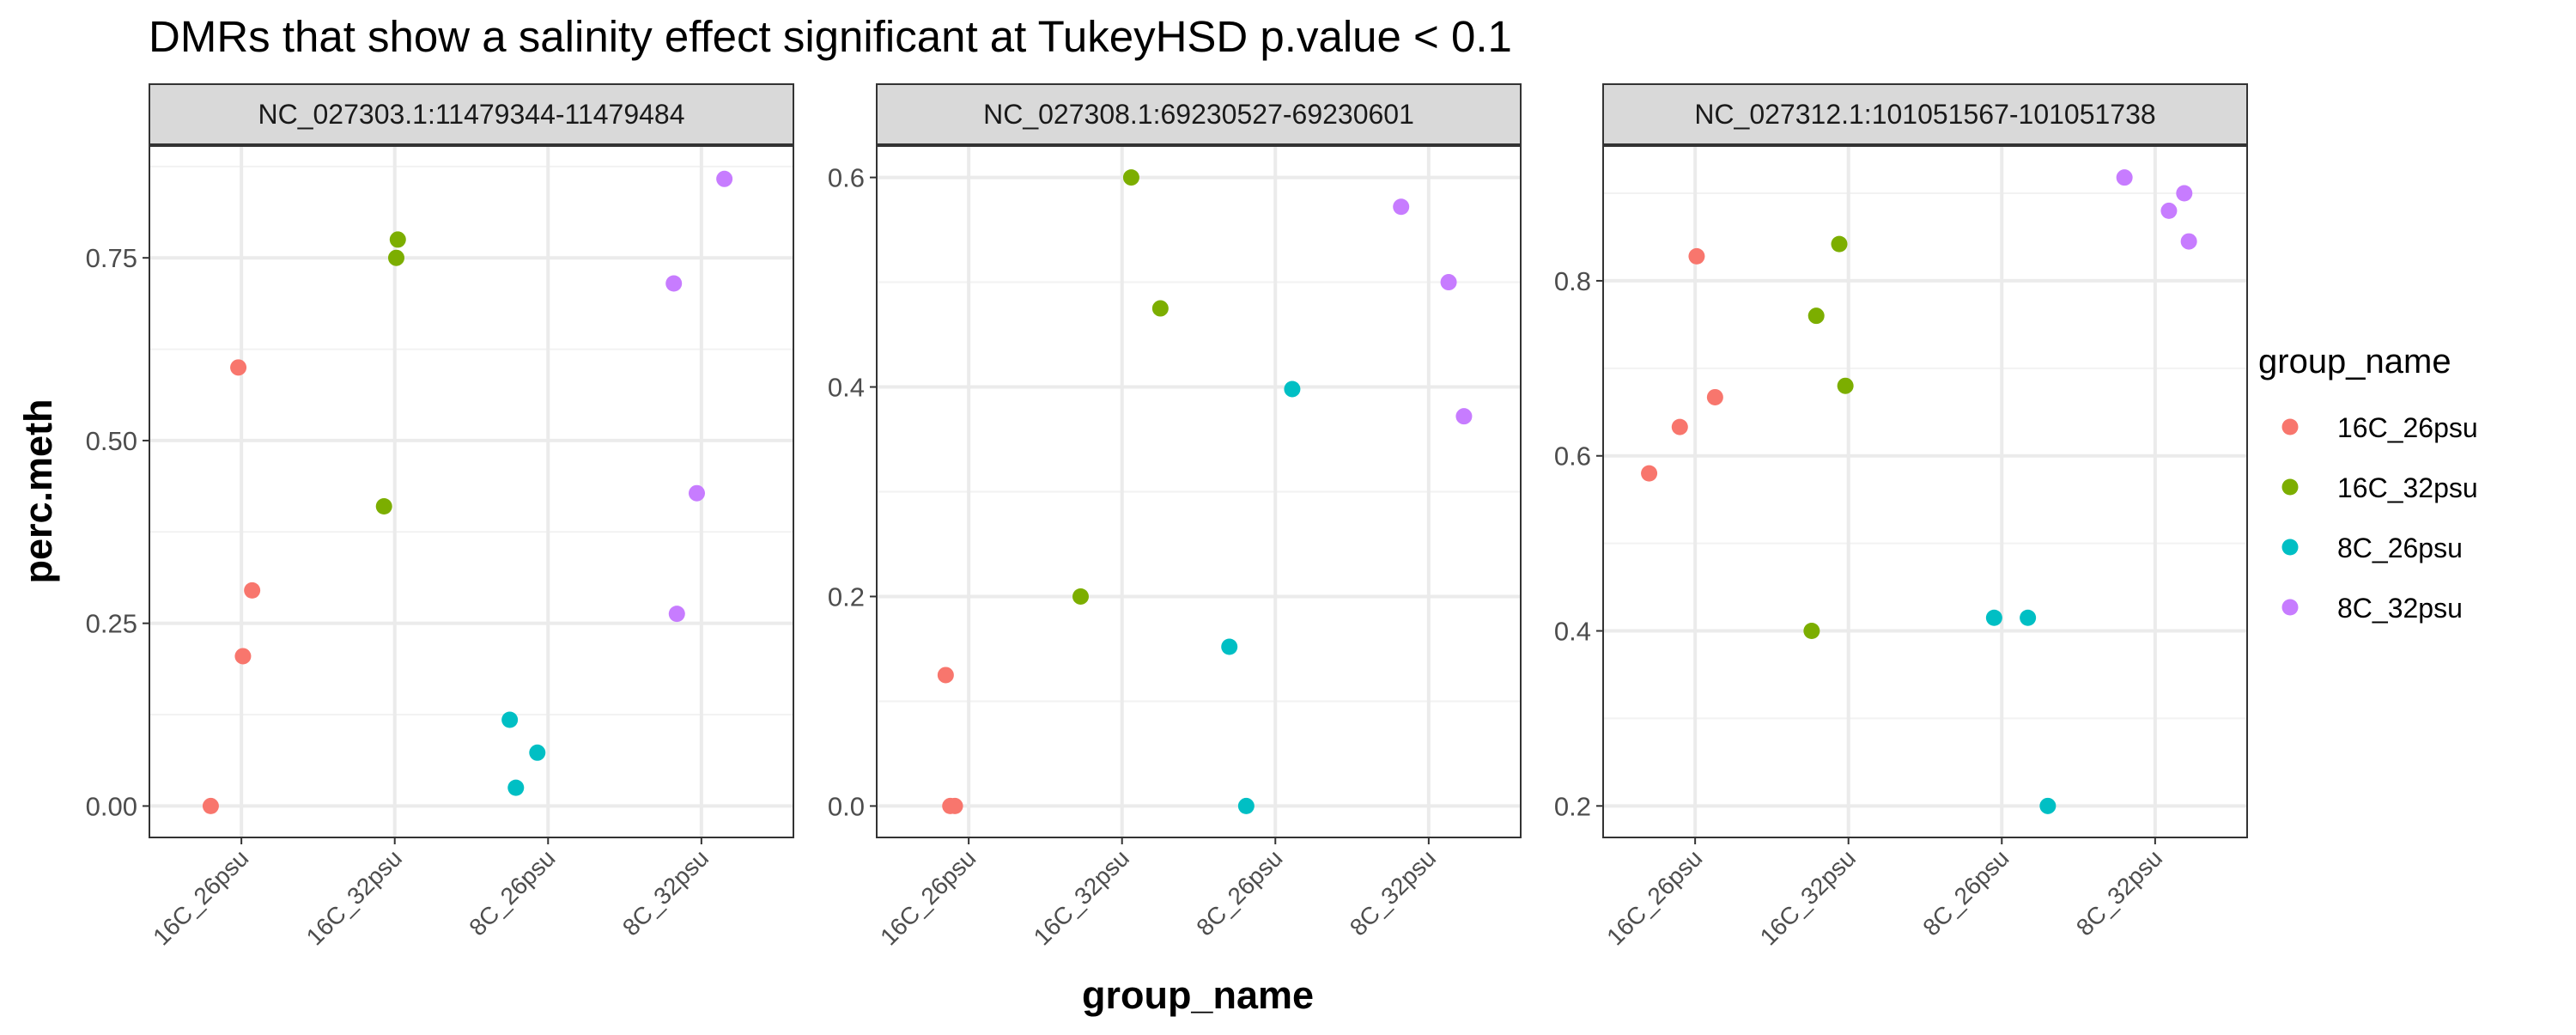 The height and width of the screenshot is (1035, 2576). What do you see at coordinates (846, 806) in the screenshot?
I see `y-tick-label: 0.0` at bounding box center [846, 806].